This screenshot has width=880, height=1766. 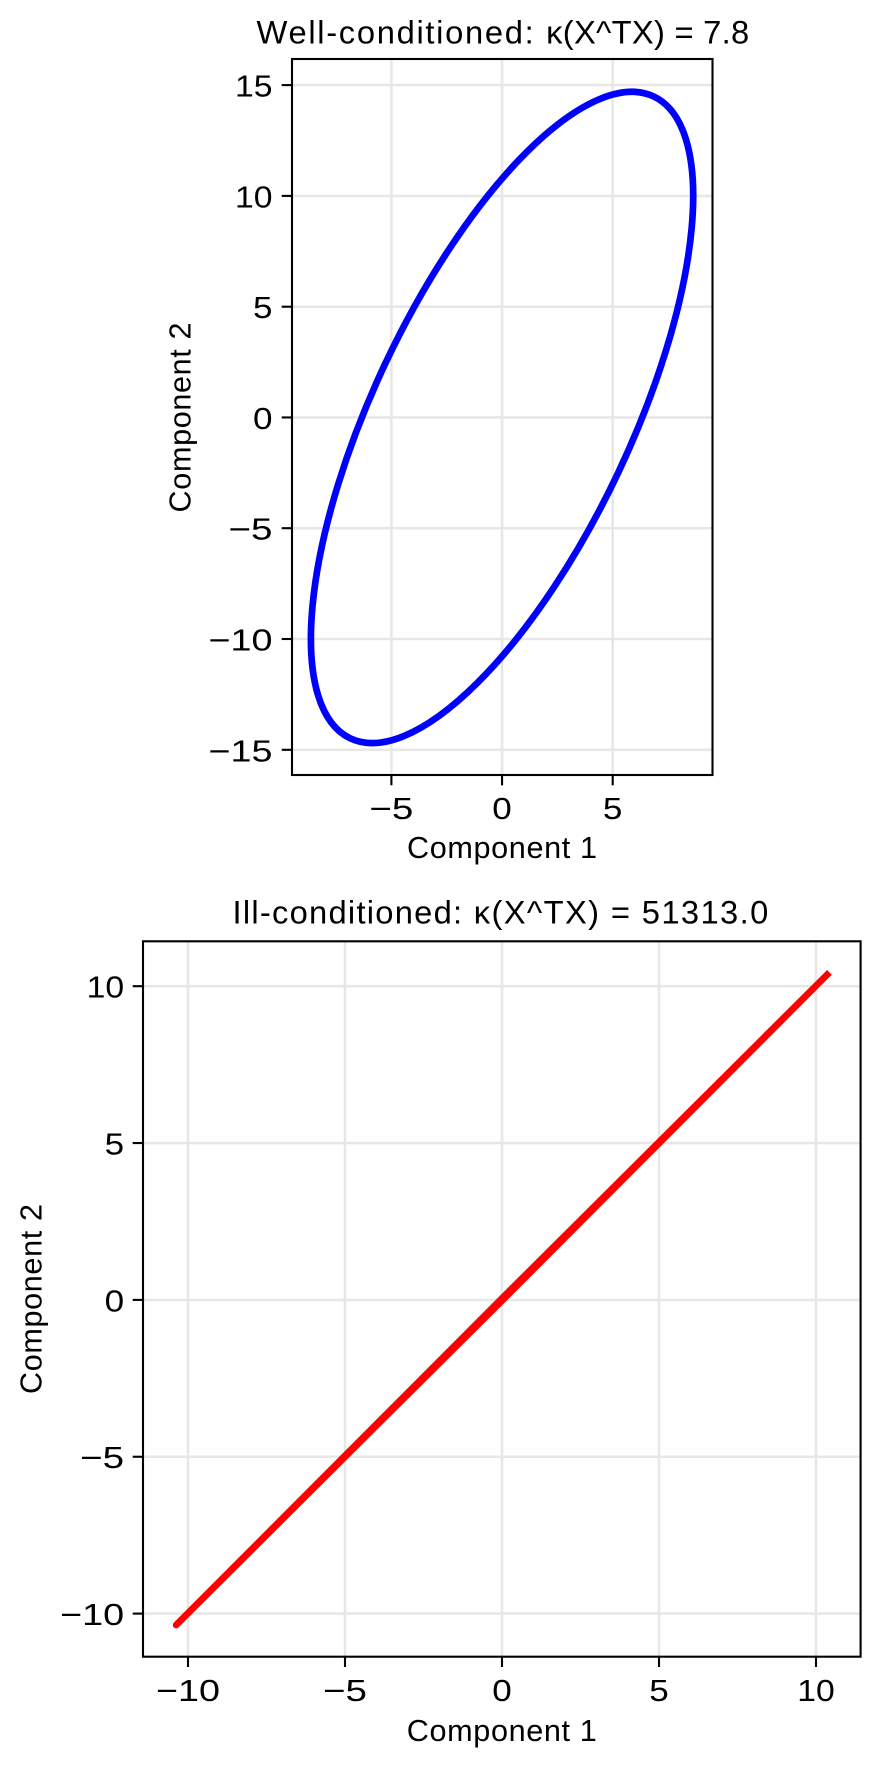 What do you see at coordinates (503, 32) in the screenshot?
I see `svg-text:Well-conditioned: κ(X^TX) = 7.: Well-conditioned: κ(X^TX) = 7.8` at bounding box center [503, 32].